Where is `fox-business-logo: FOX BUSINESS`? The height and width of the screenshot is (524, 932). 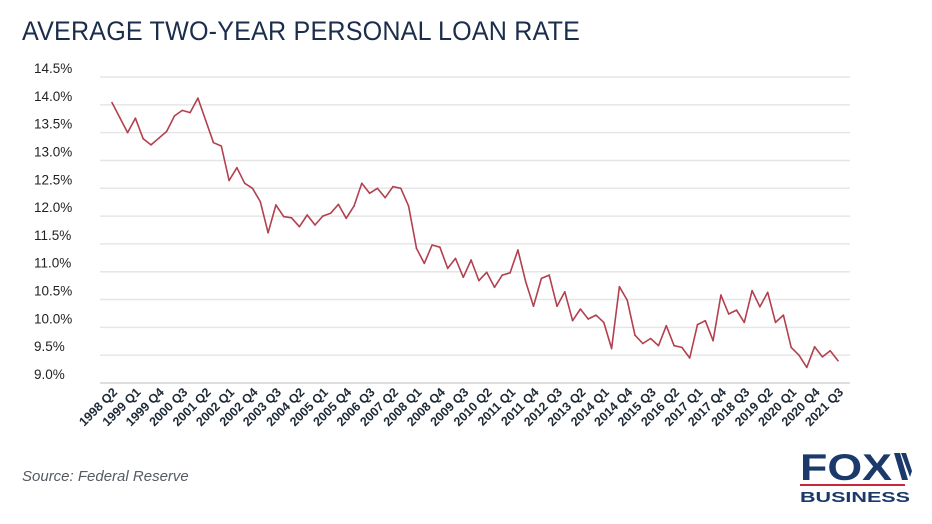 fox-business-logo: FOX BUSINESS is located at coordinates (856, 477).